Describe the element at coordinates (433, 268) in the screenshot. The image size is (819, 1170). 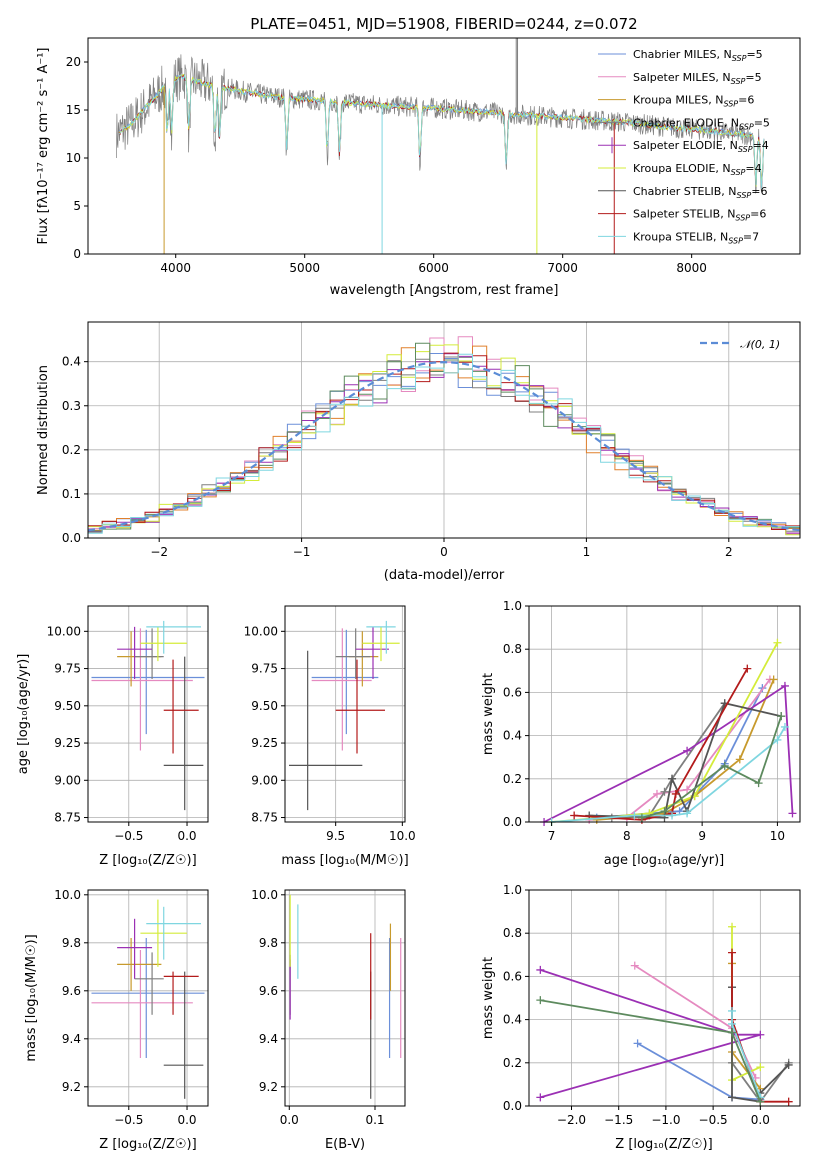
I see `x-tick-label: 6000` at that location.